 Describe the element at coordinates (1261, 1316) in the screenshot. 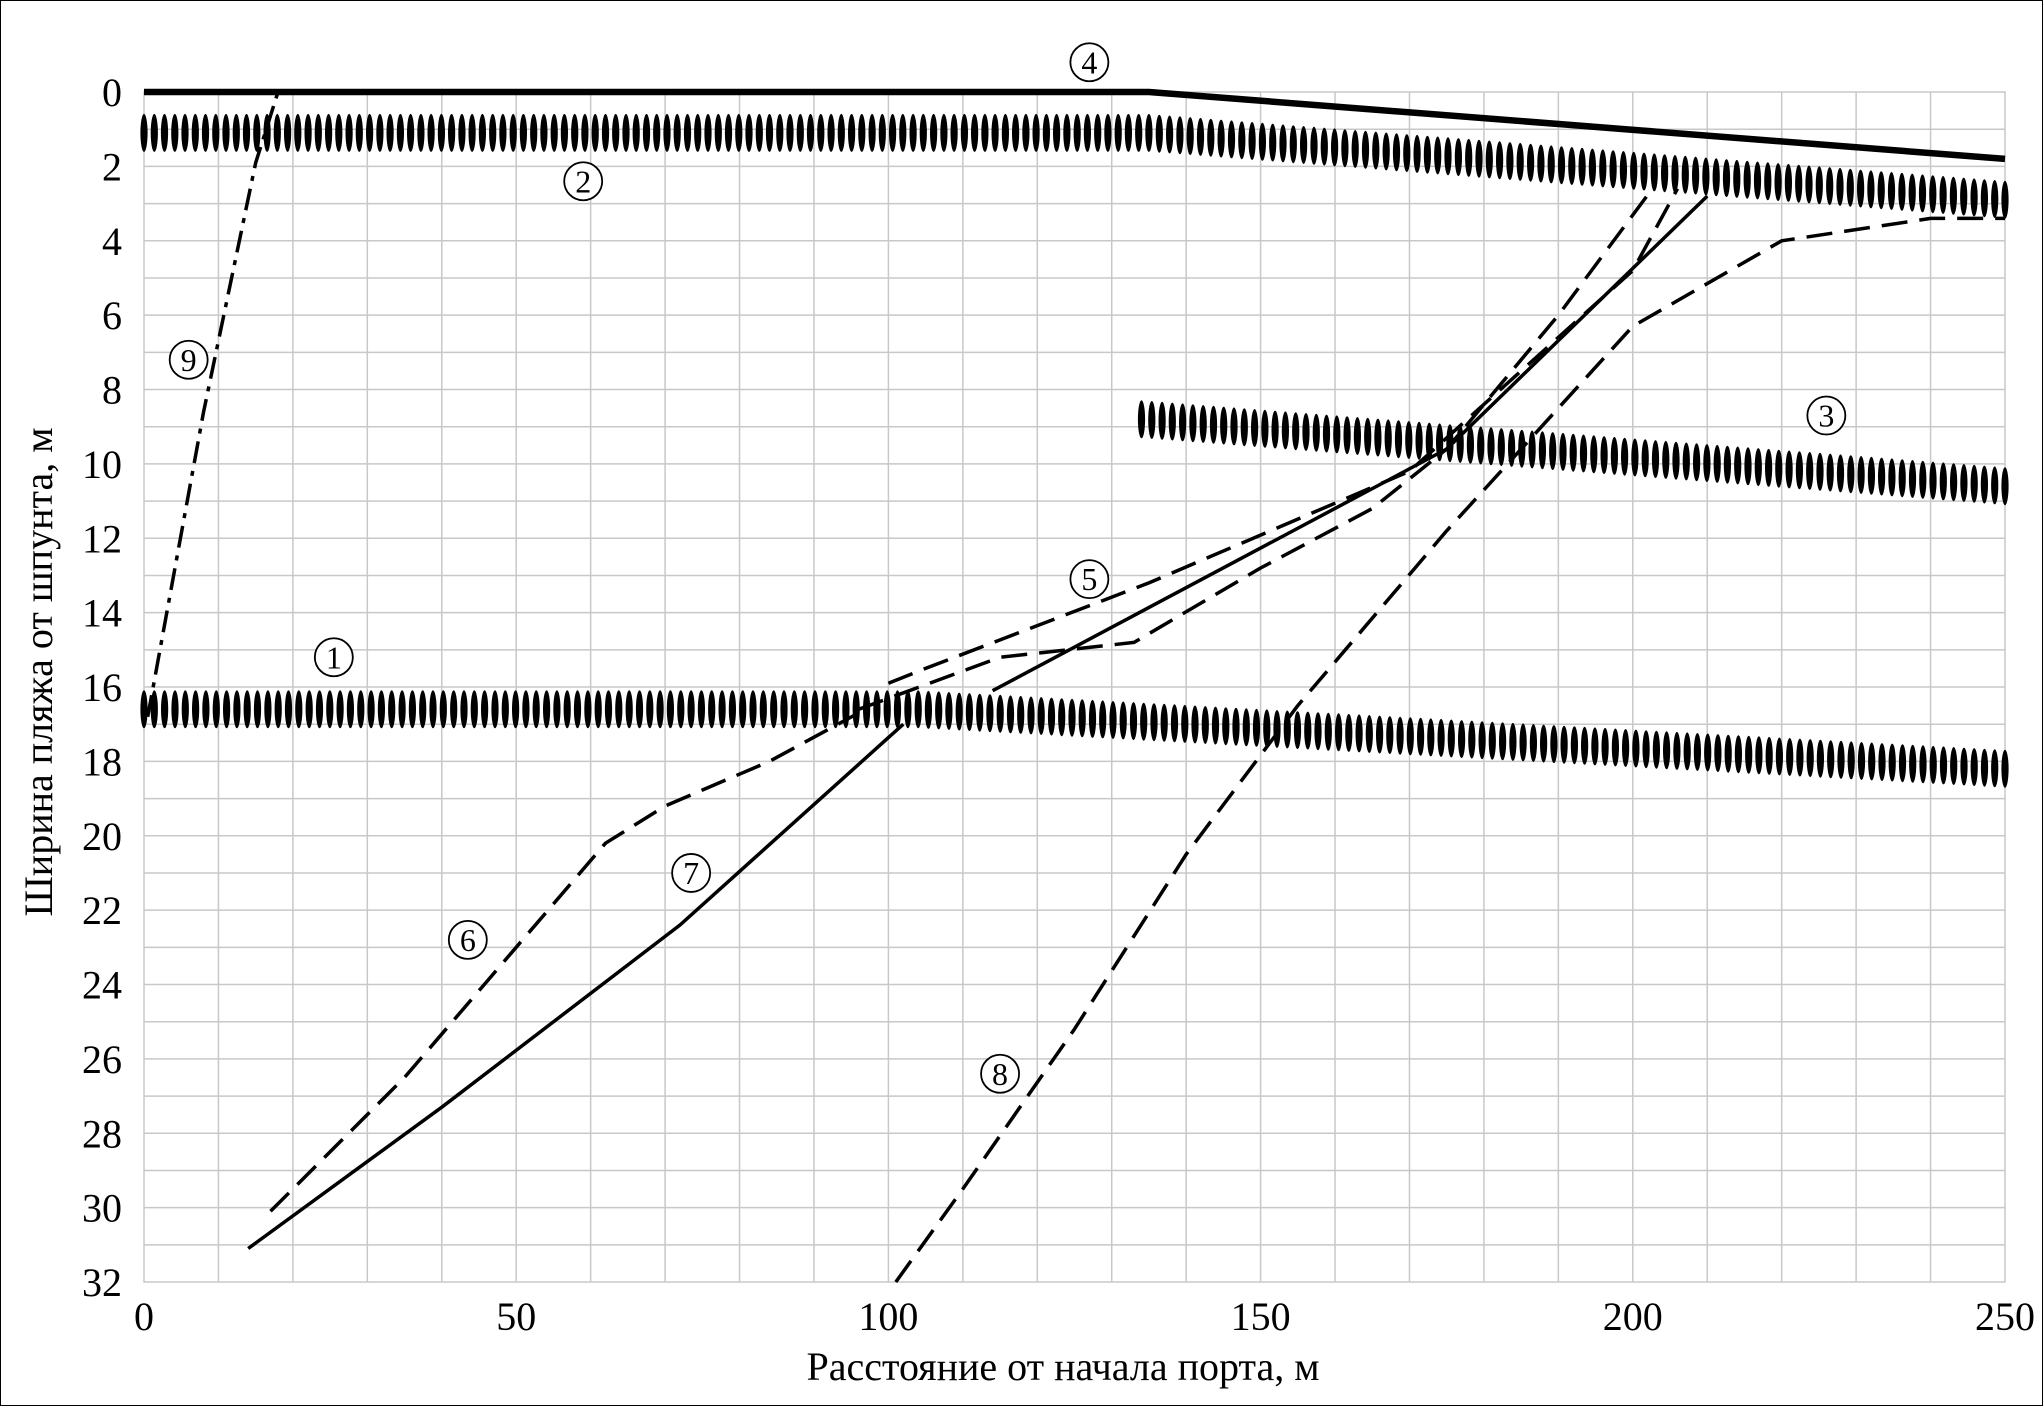

I see `x-tick-label: 150` at that location.